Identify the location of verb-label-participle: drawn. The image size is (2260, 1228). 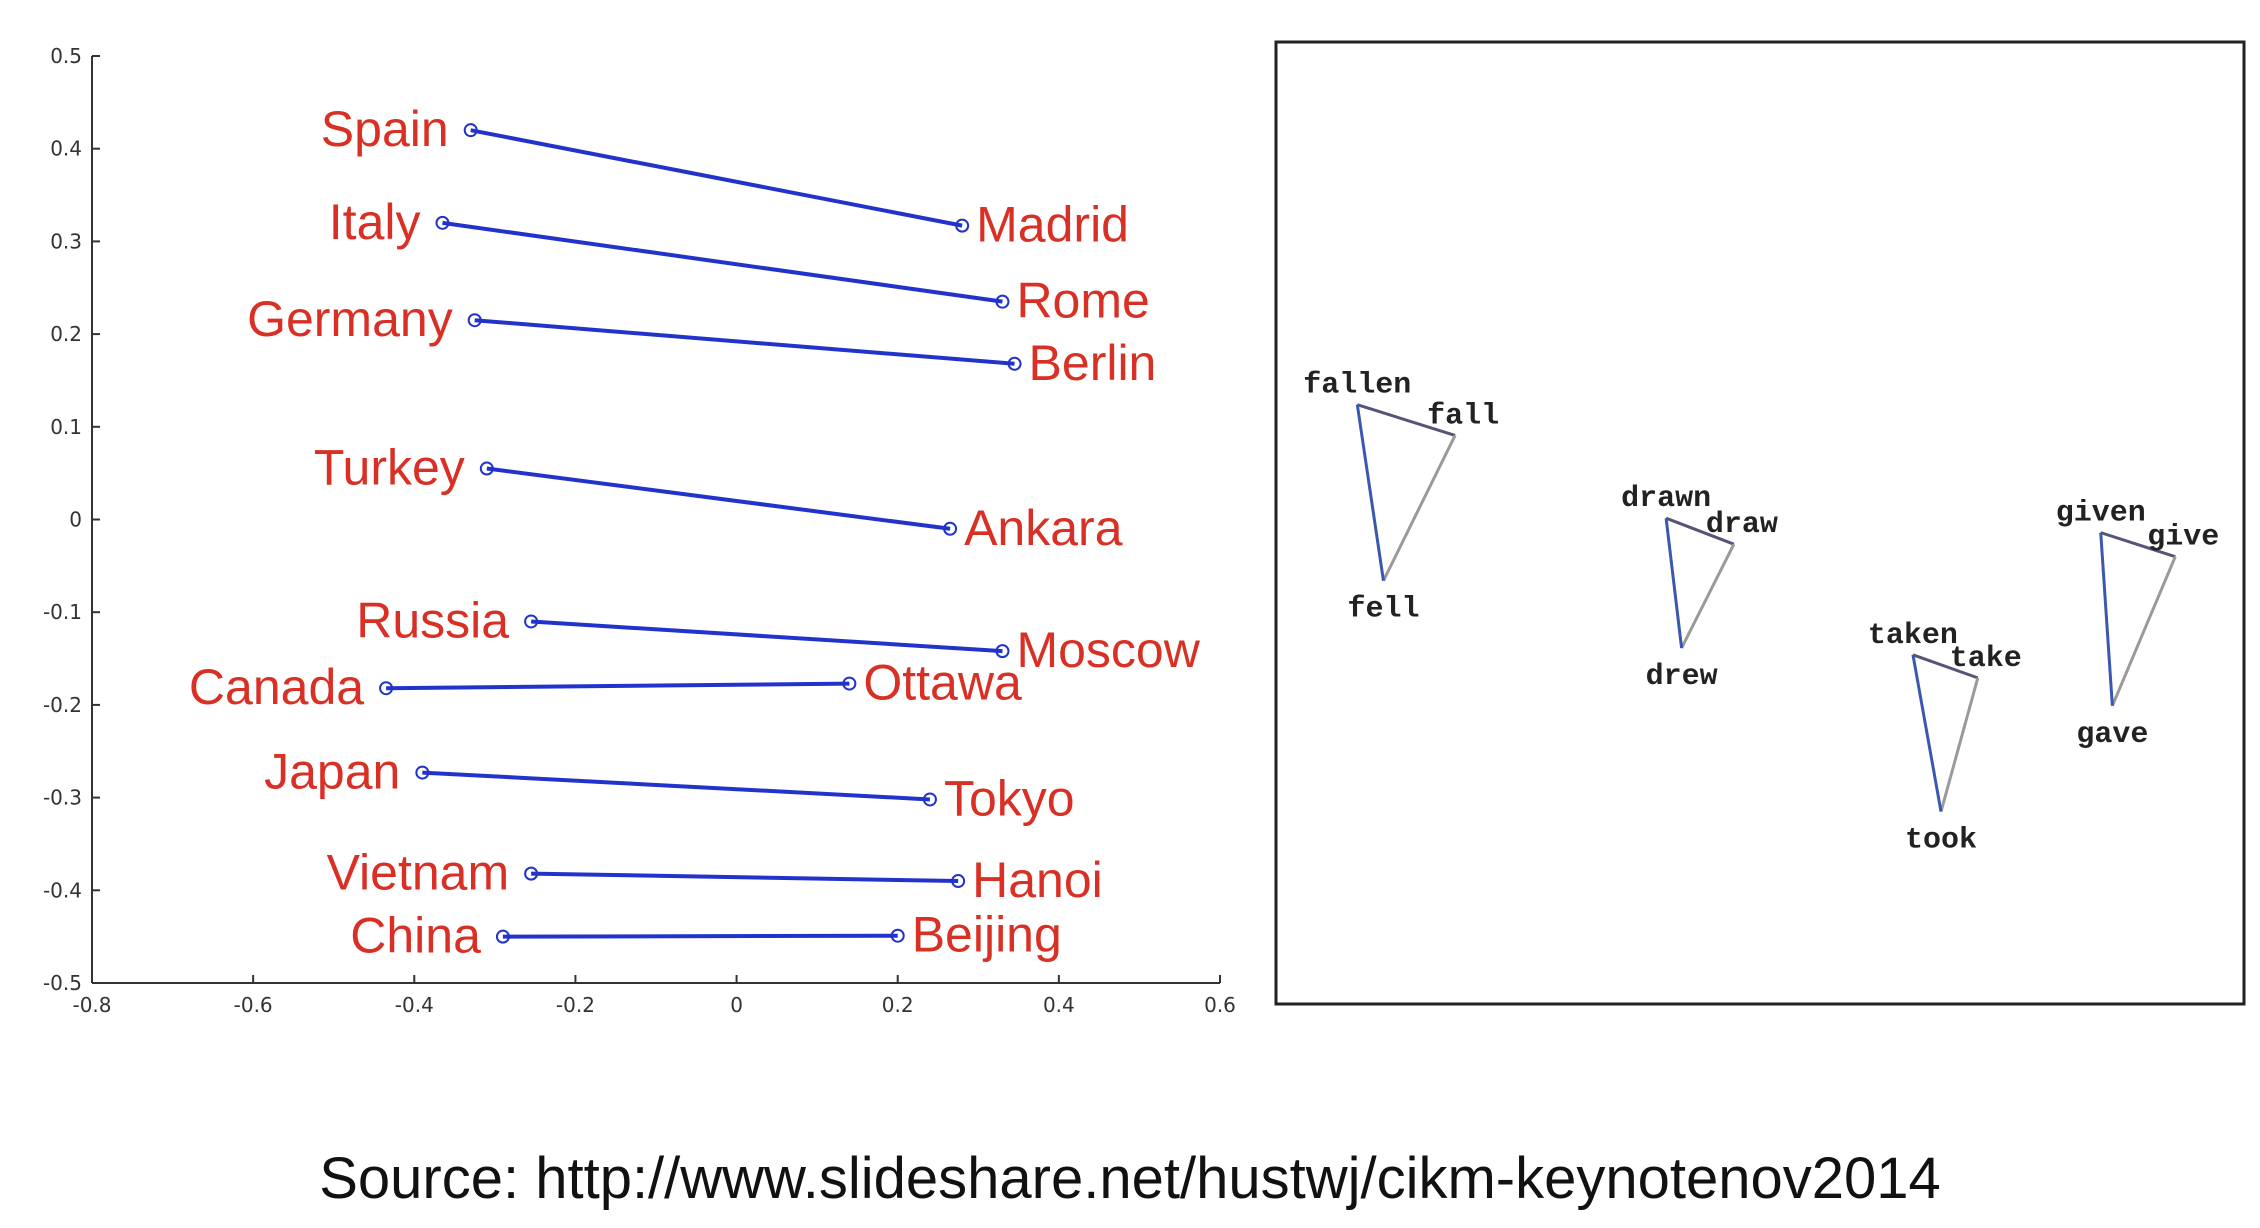
(1666, 499).